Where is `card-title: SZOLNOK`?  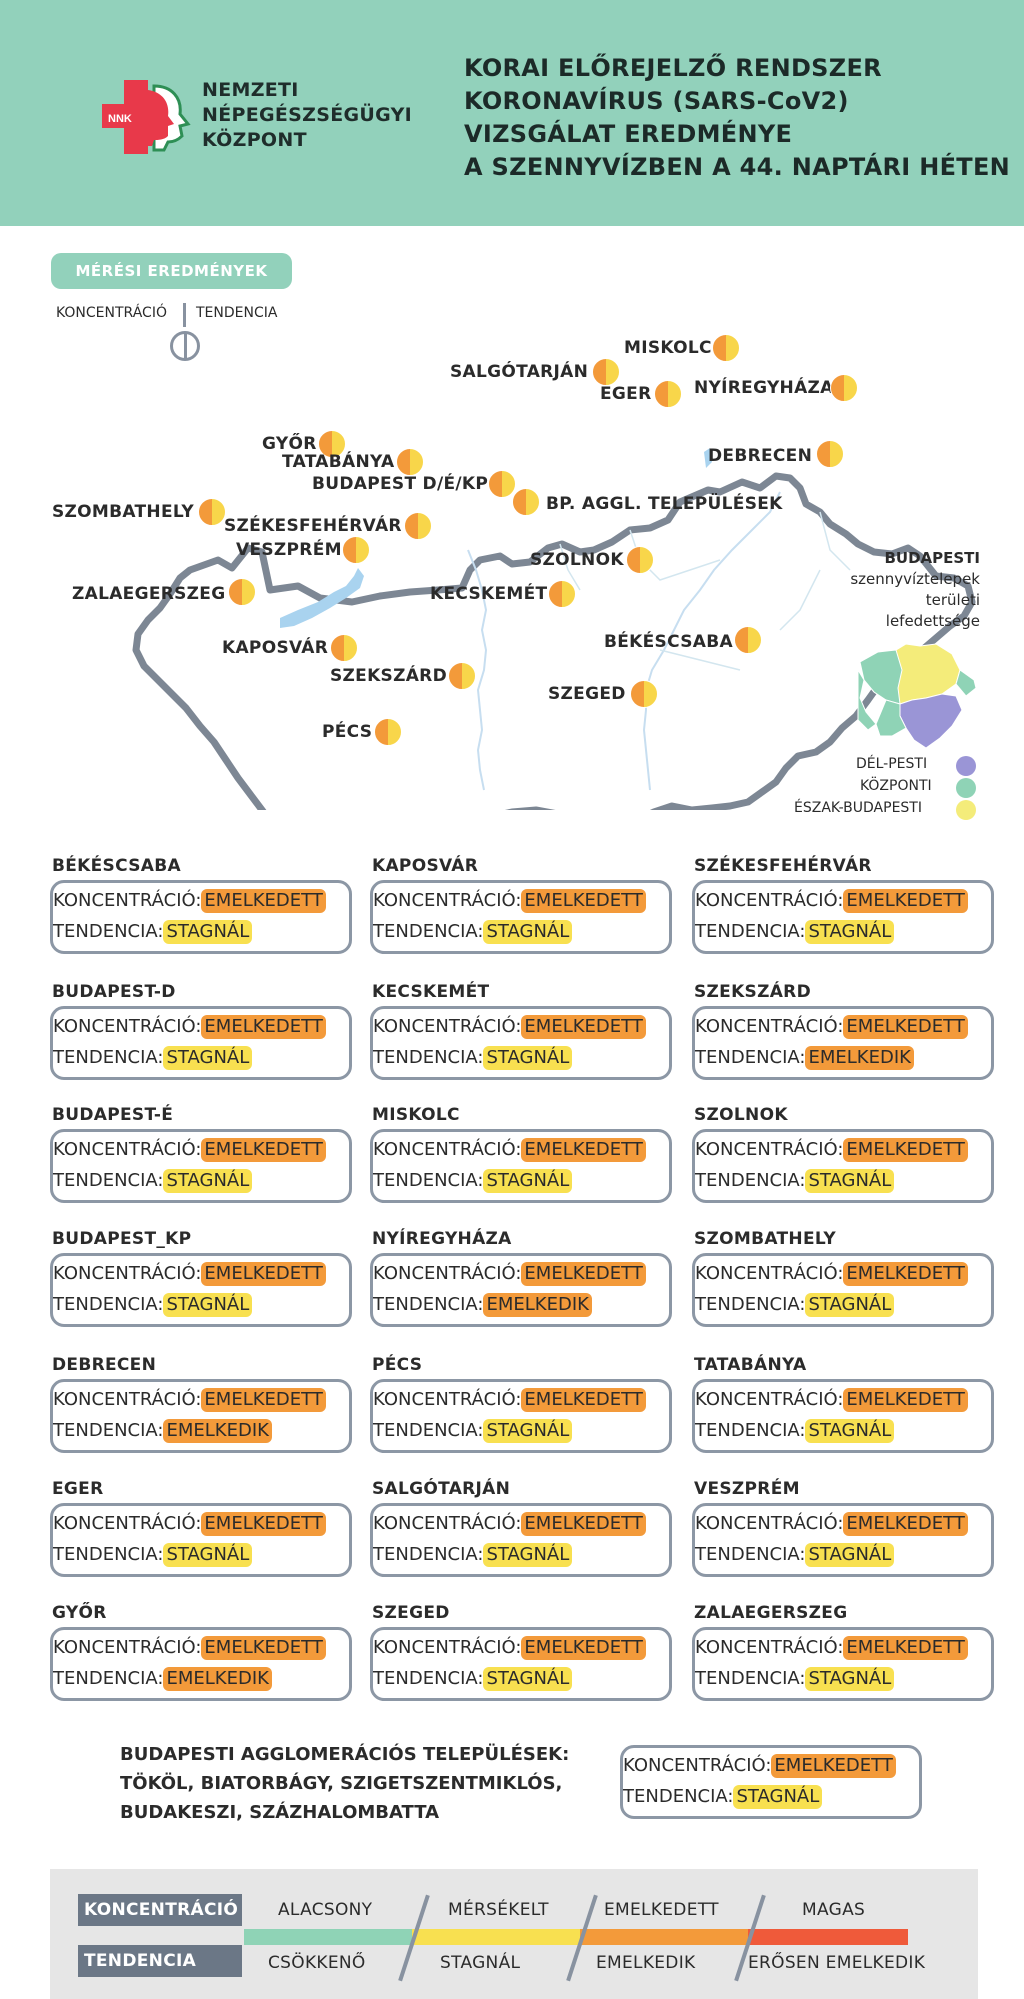
card-title: SZOLNOK is located at coordinates (741, 1115).